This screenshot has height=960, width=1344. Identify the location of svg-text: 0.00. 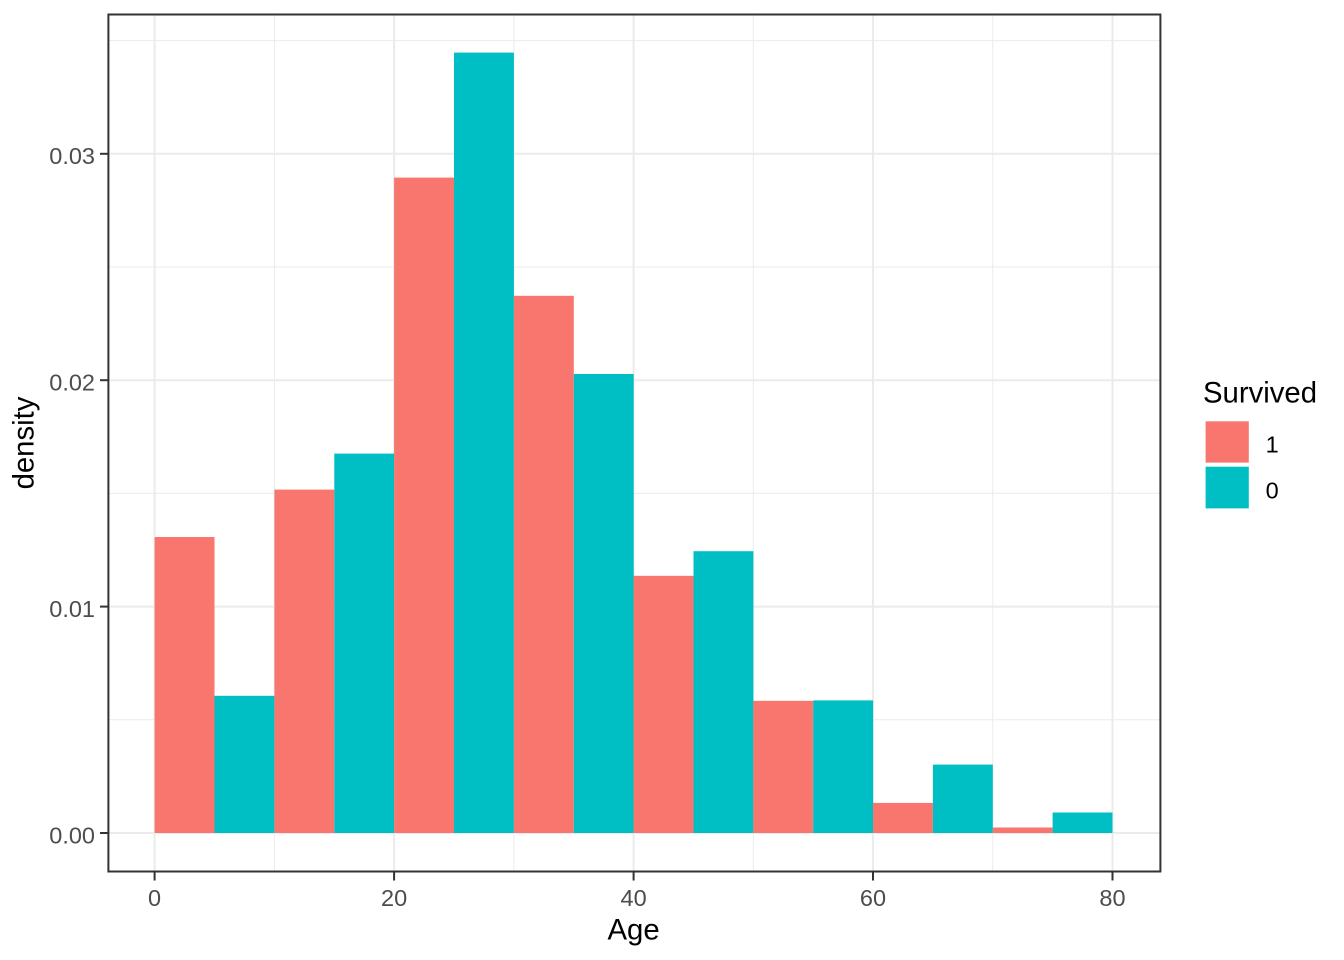
(72, 835).